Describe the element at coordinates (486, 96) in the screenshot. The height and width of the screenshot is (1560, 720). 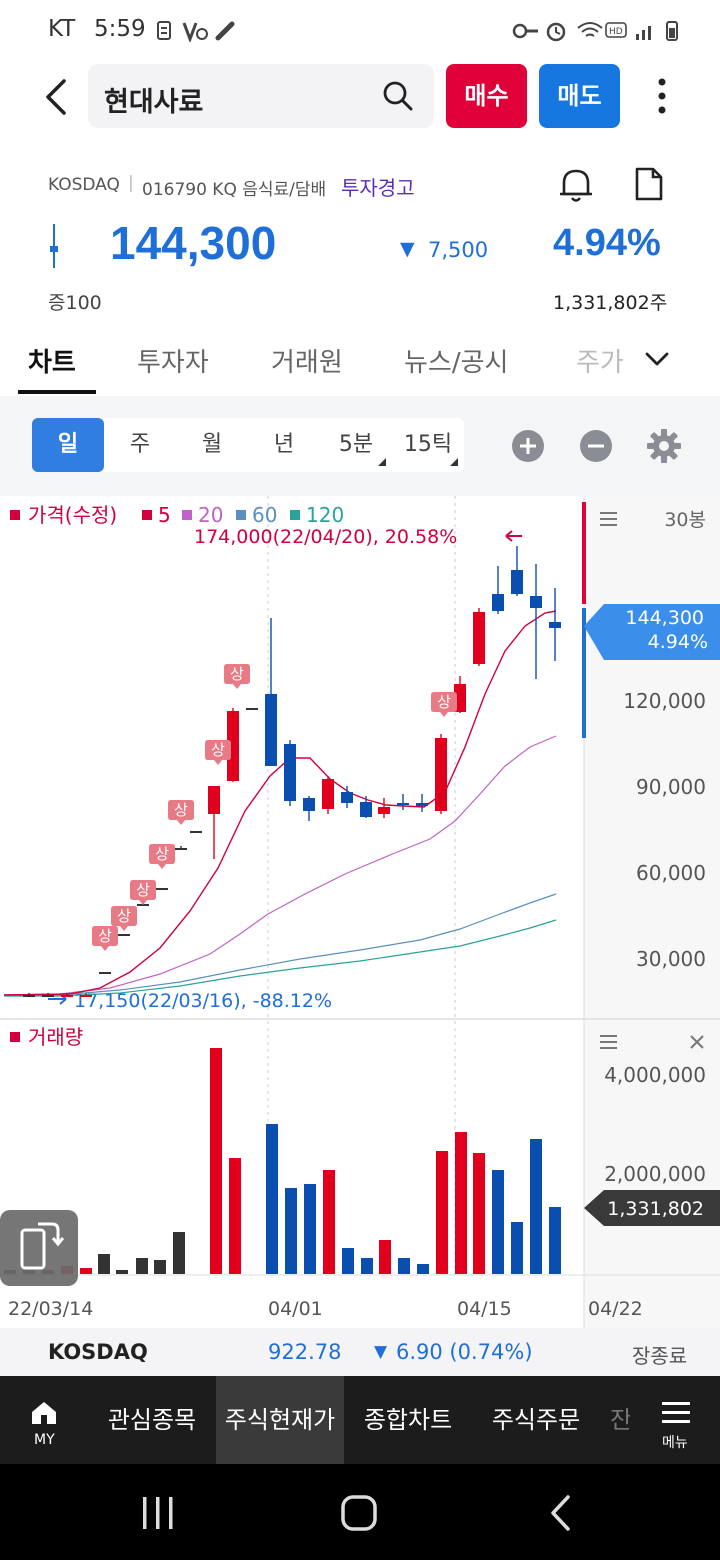
I see `buy-button: 매수` at that location.